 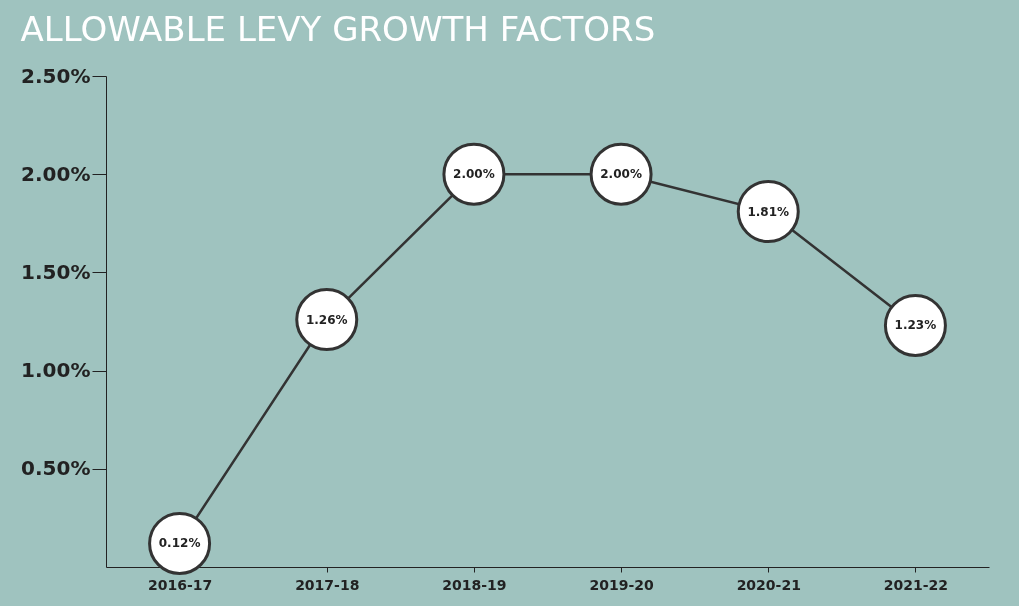 I want to click on x-tick-label: 2017-18, so click(x=327, y=584).